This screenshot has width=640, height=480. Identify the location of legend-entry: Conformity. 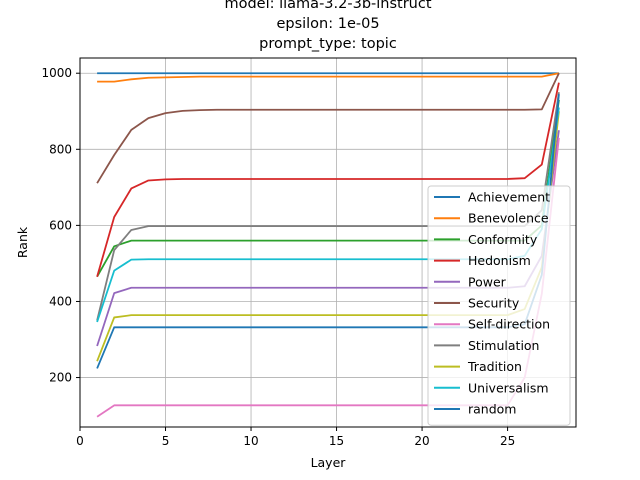
(503, 239).